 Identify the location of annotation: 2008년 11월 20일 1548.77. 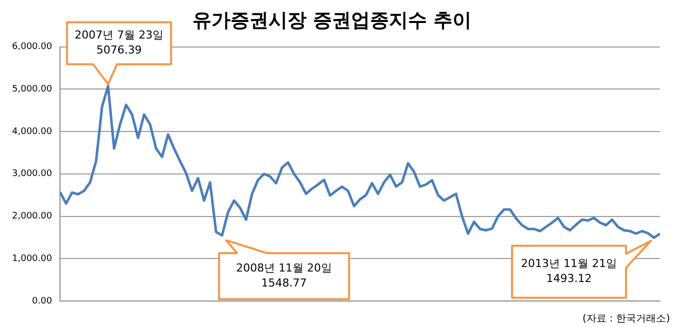
(284, 276).